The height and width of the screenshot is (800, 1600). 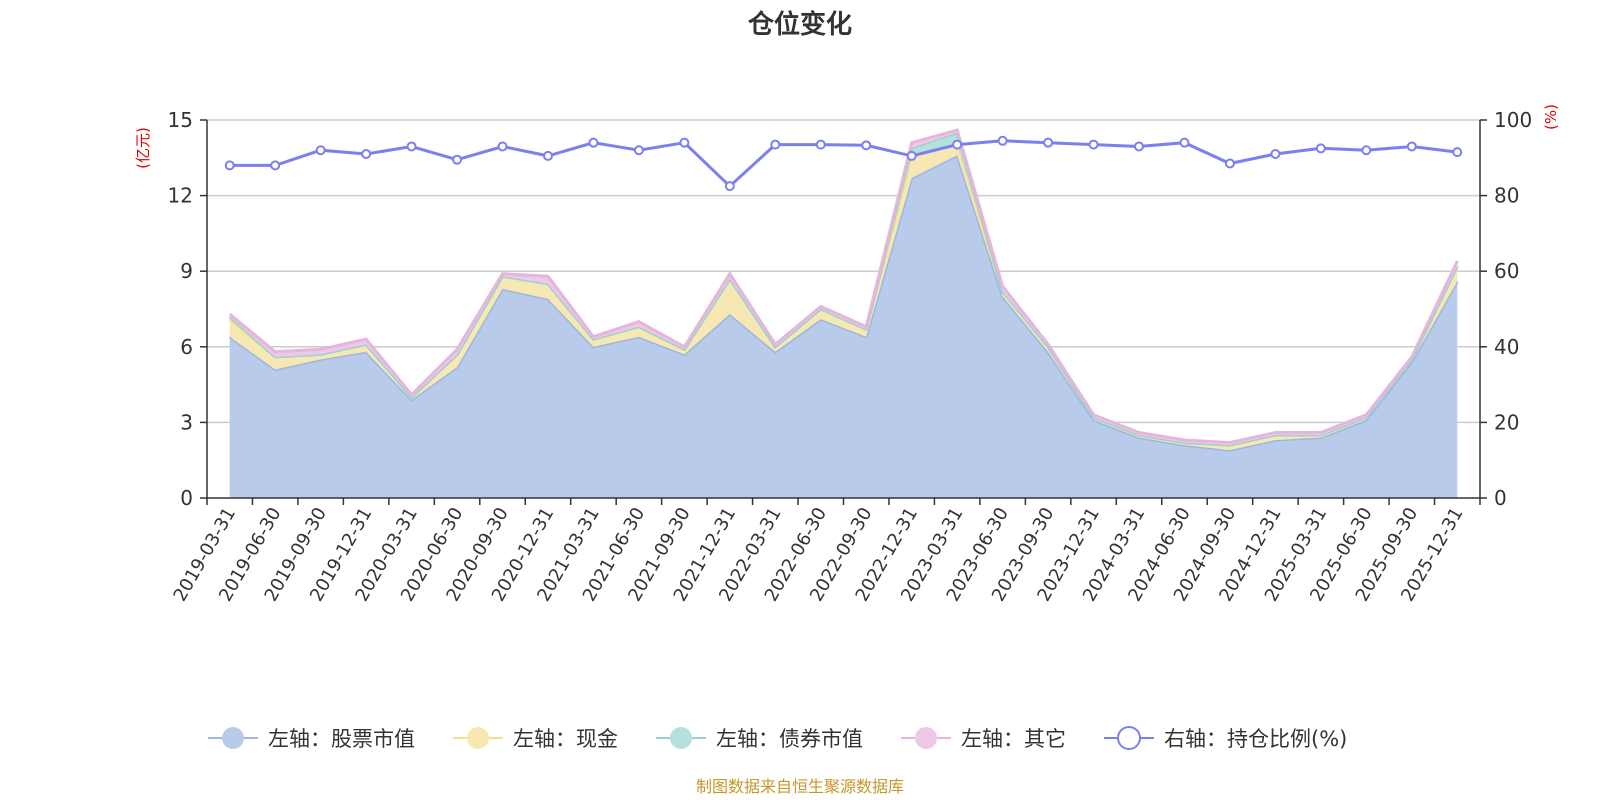 I want to click on legend-item: 右轴：持仓比例(%), so click(x=1225, y=738).